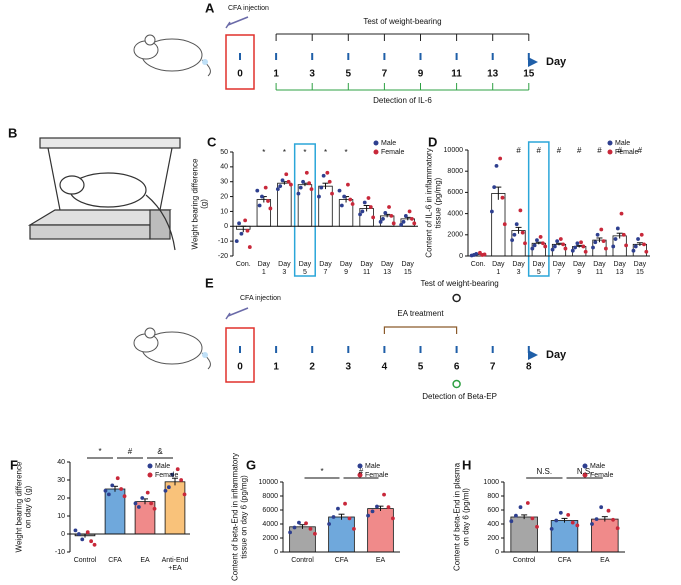  Describe the element at coordinates (556, 355) in the screenshot. I see `timeline-unit: Day` at that location.